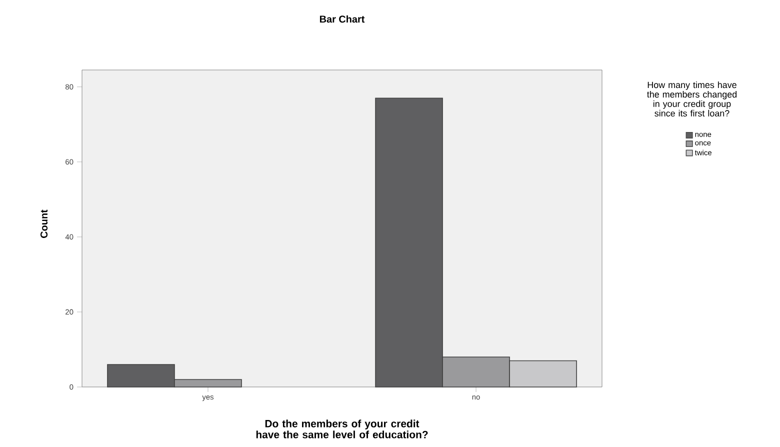  Describe the element at coordinates (342, 429) in the screenshot. I see `x-axis-title: Do the members of your credit have the same level of education?` at that location.